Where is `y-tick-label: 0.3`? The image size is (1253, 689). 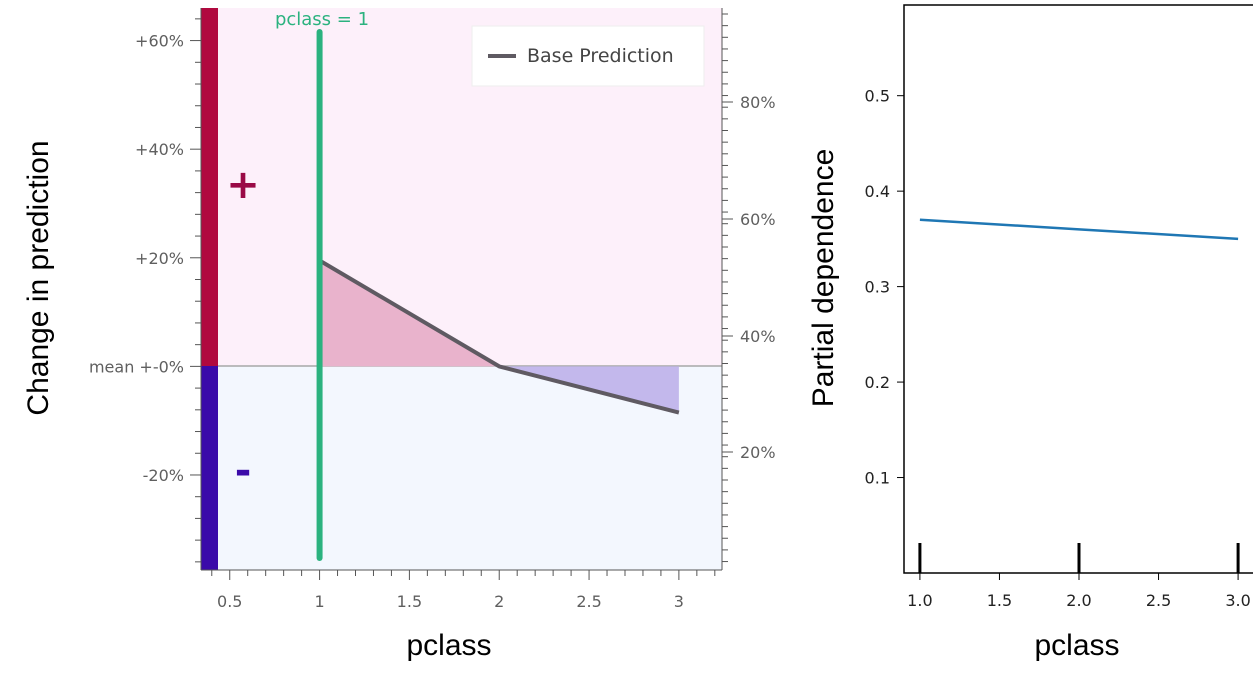 y-tick-label: 0.3 is located at coordinates (877, 287).